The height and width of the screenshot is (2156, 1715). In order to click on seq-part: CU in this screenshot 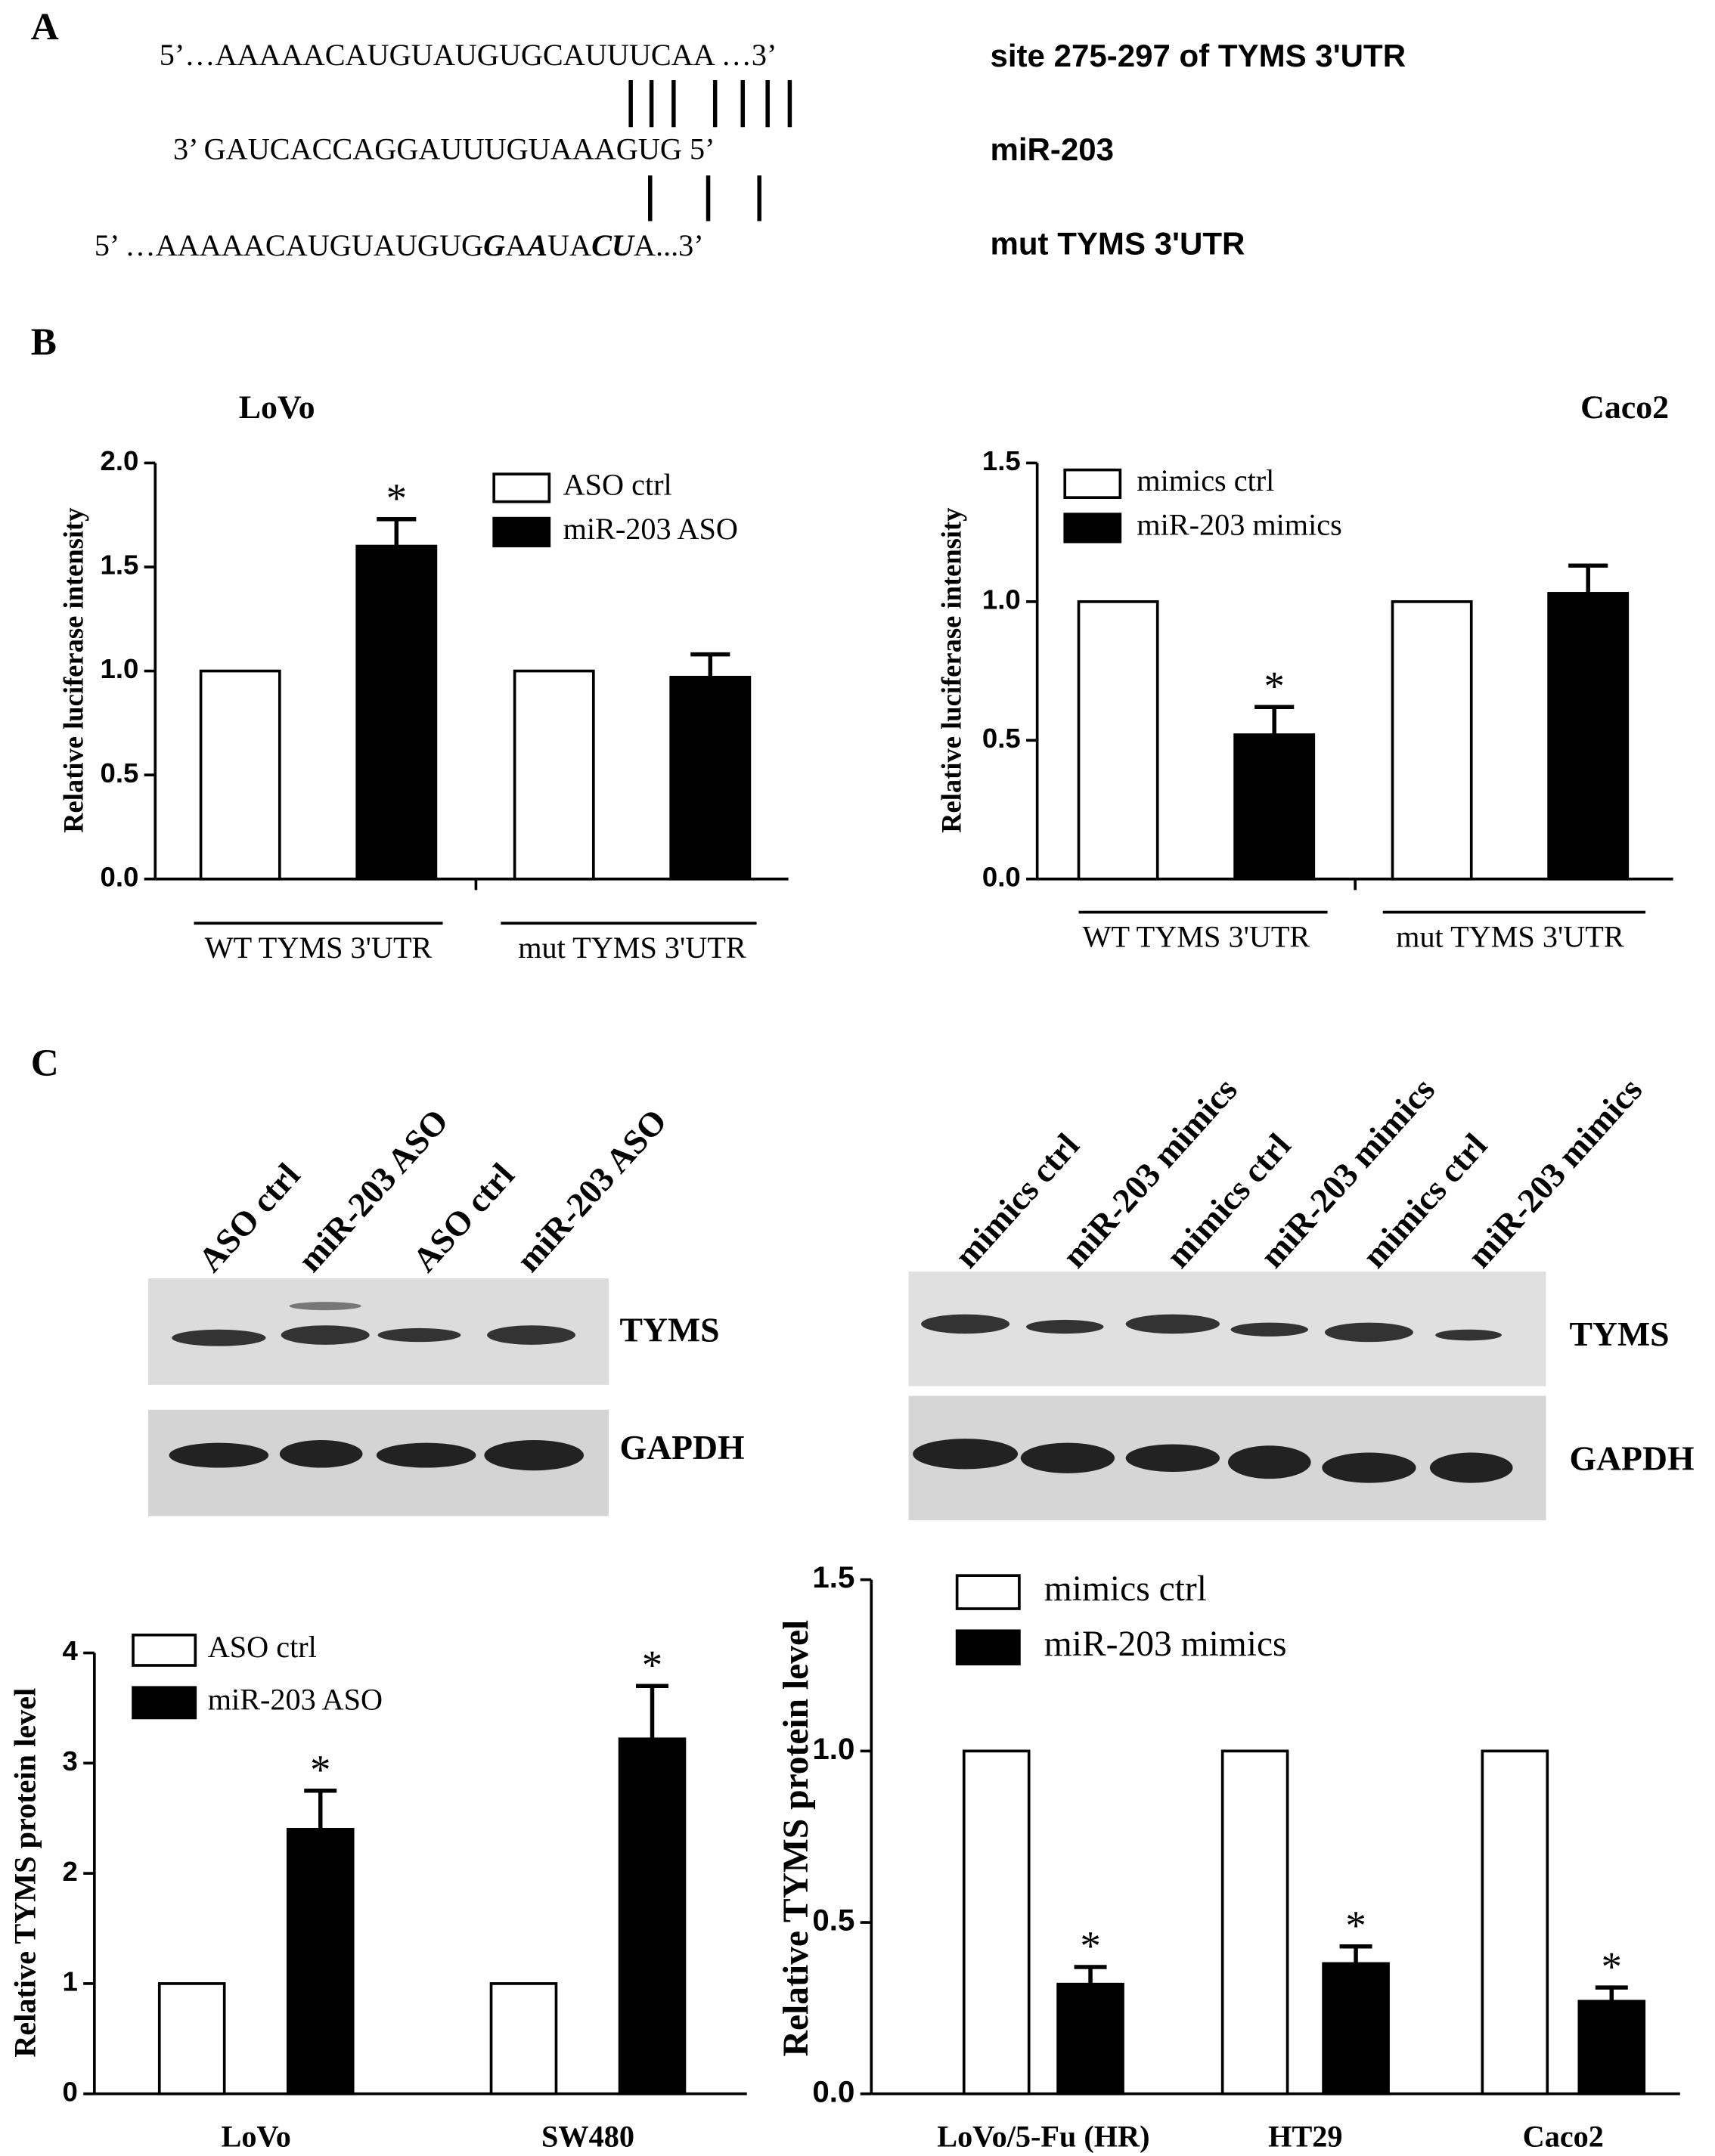, I will do `click(613, 245)`.